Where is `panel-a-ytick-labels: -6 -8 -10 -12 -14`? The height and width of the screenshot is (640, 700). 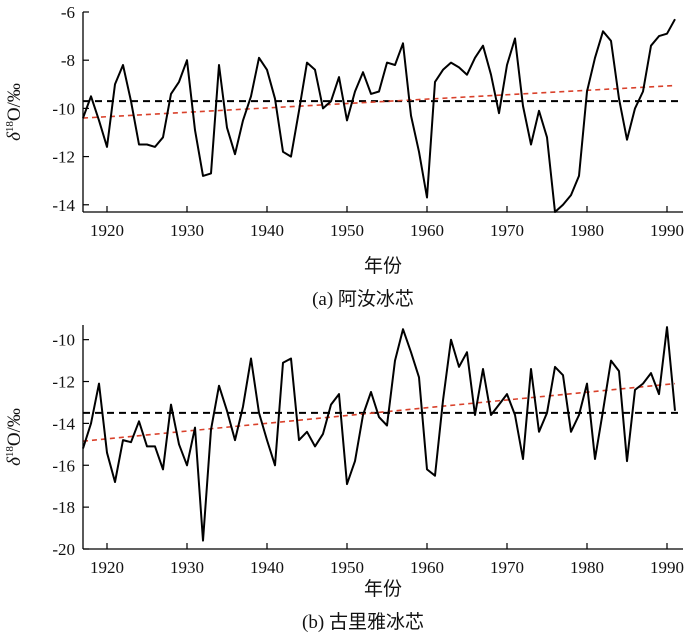
panel-a-ytick-labels: -6 -8 -10 -12 -14 is located at coordinates (63, 109).